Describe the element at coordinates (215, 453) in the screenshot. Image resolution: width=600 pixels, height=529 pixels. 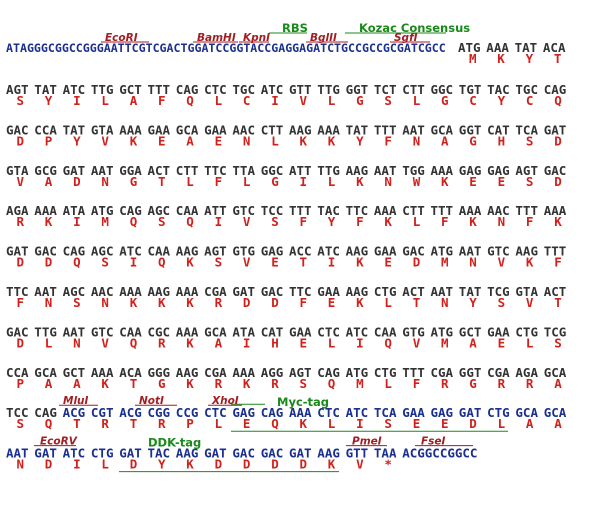
I see `codon: GAT` at that location.